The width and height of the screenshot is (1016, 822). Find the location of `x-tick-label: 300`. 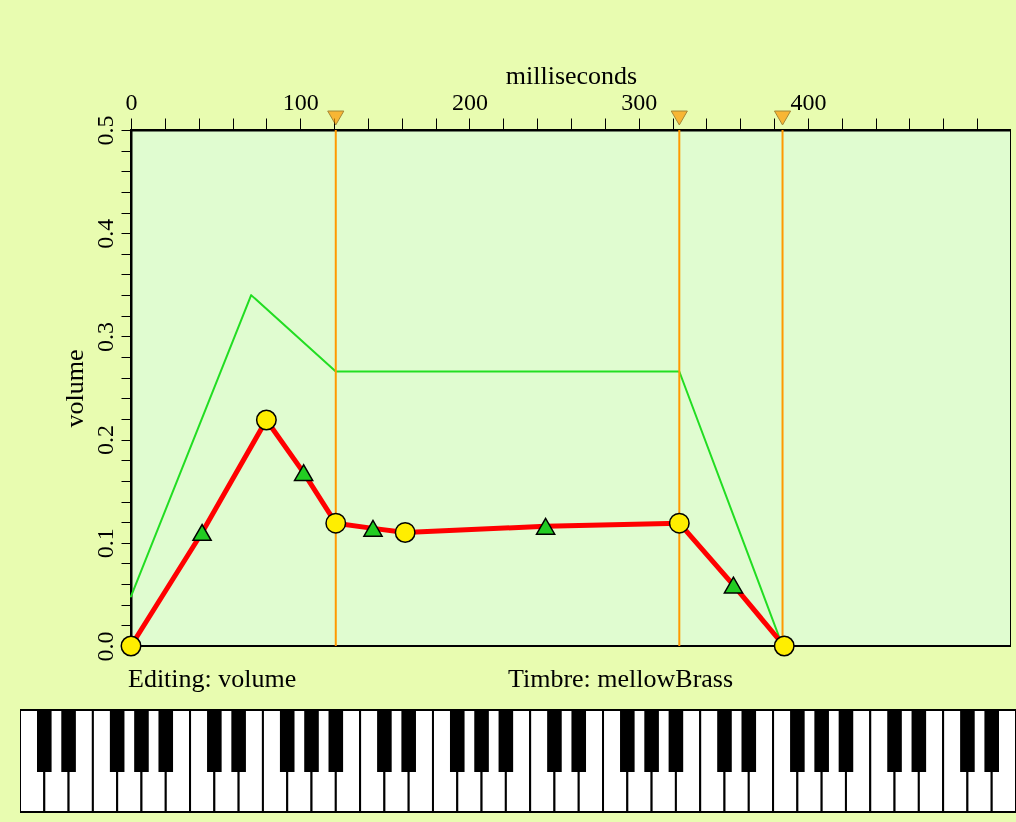

x-tick-label: 300 is located at coordinates (639, 101).